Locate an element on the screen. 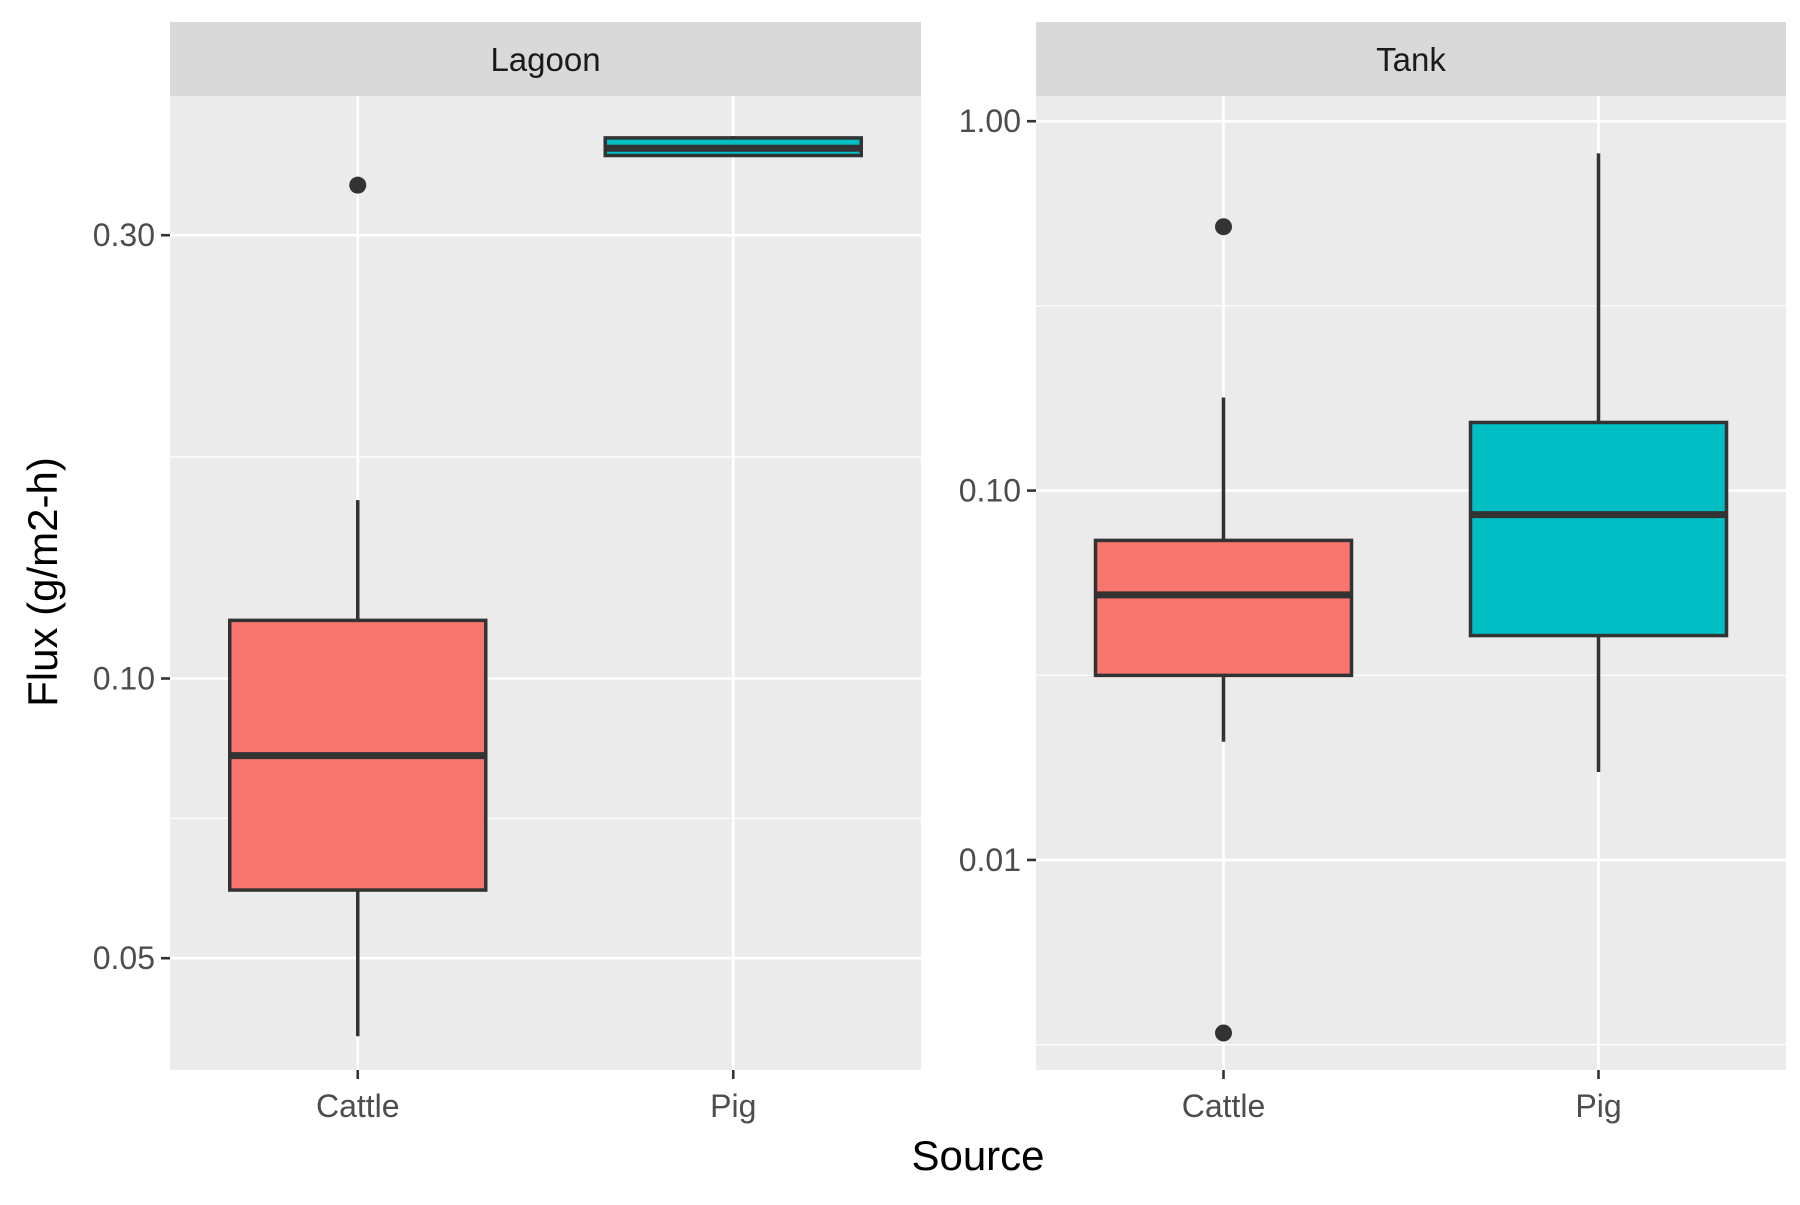 Image resolution: width=1800 pixels, height=1205 pixels. y-tick-label: 0.30 is located at coordinates (124, 235).